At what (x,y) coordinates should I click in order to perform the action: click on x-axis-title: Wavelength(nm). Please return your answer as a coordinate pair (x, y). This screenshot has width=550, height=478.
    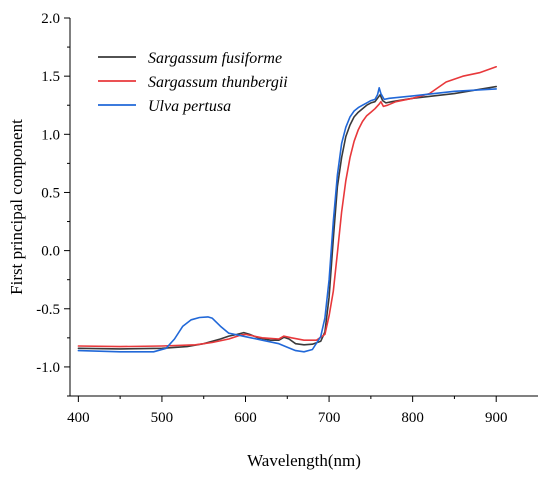
    Looking at the image, I should click on (304, 460).